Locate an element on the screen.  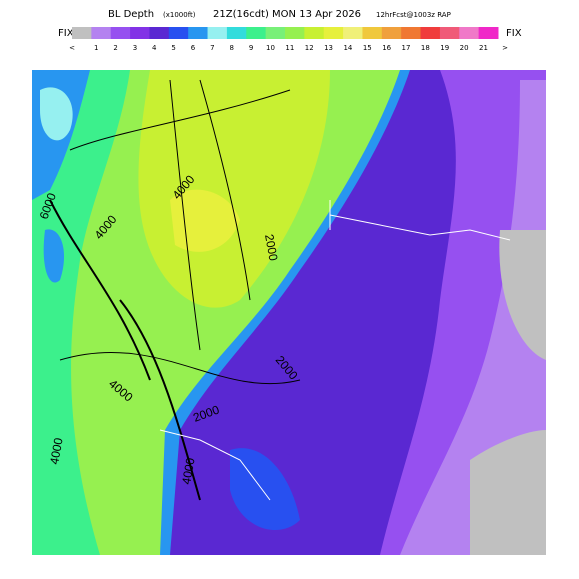
valid-time: 21Z(16cdt) MON 13 Apr 2026 is located at coordinates (287, 14).